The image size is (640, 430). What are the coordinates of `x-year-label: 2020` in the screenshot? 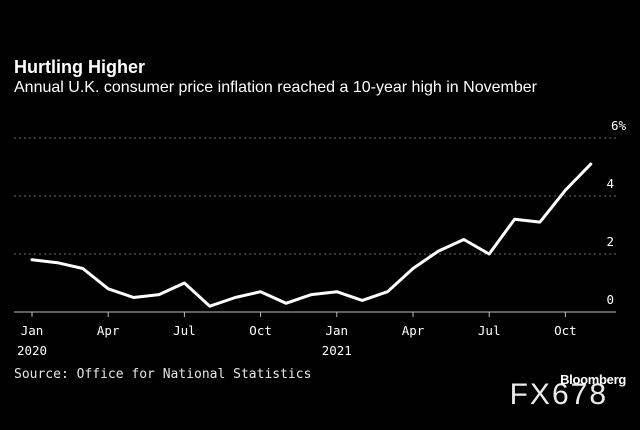 It's located at (32, 350).